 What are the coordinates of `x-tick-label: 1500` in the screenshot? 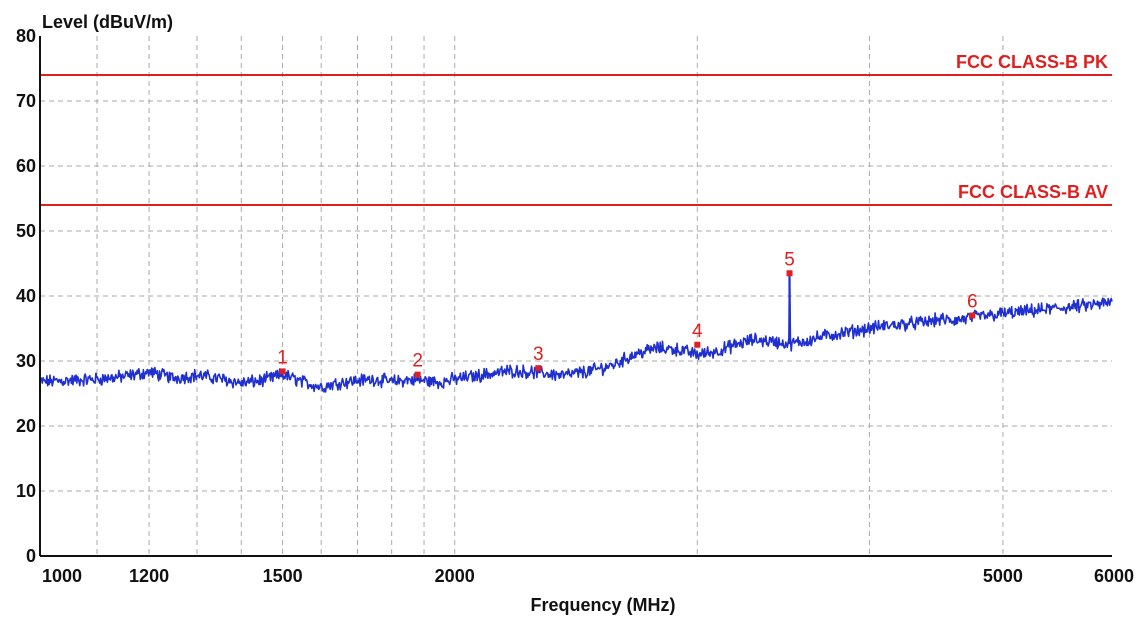 It's located at (283, 576).